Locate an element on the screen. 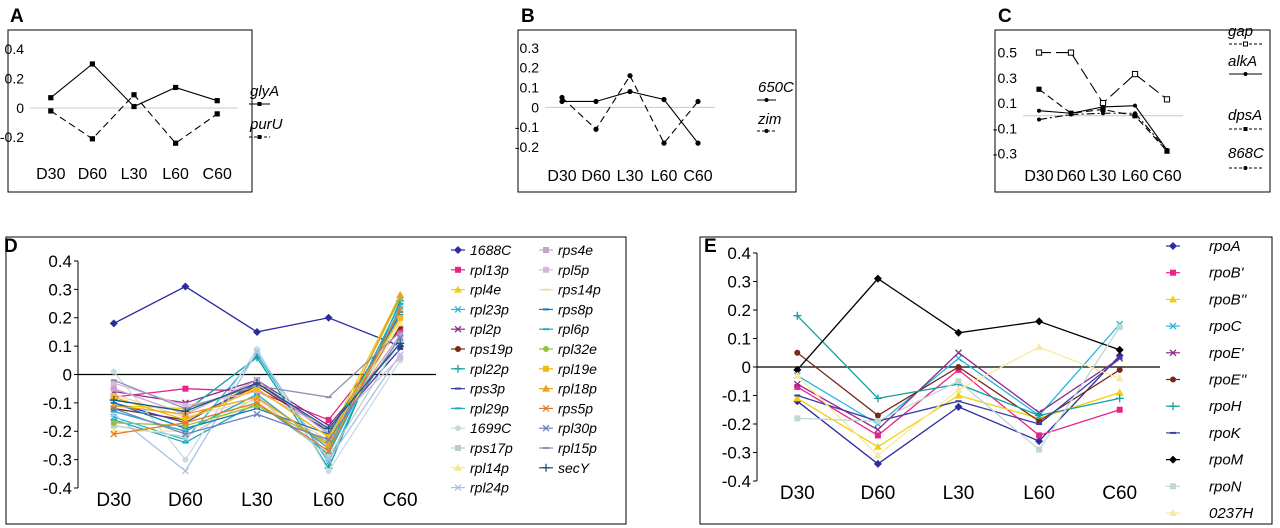  y-tick-label: 0.1 is located at coordinates (1008, 103).